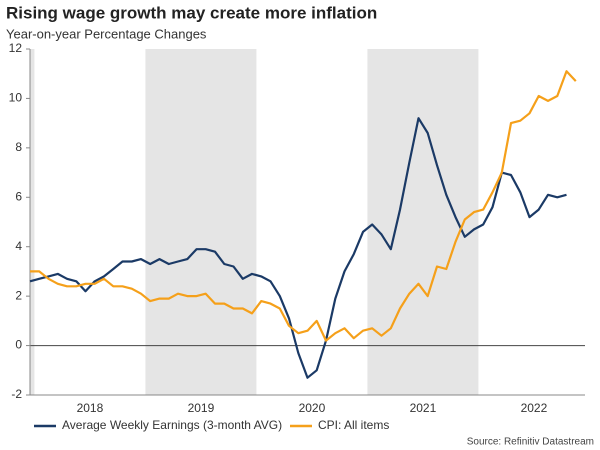 The width and height of the screenshot is (600, 450). What do you see at coordinates (16, 48) in the screenshot?
I see `y-tick-label: 12` at bounding box center [16, 48].